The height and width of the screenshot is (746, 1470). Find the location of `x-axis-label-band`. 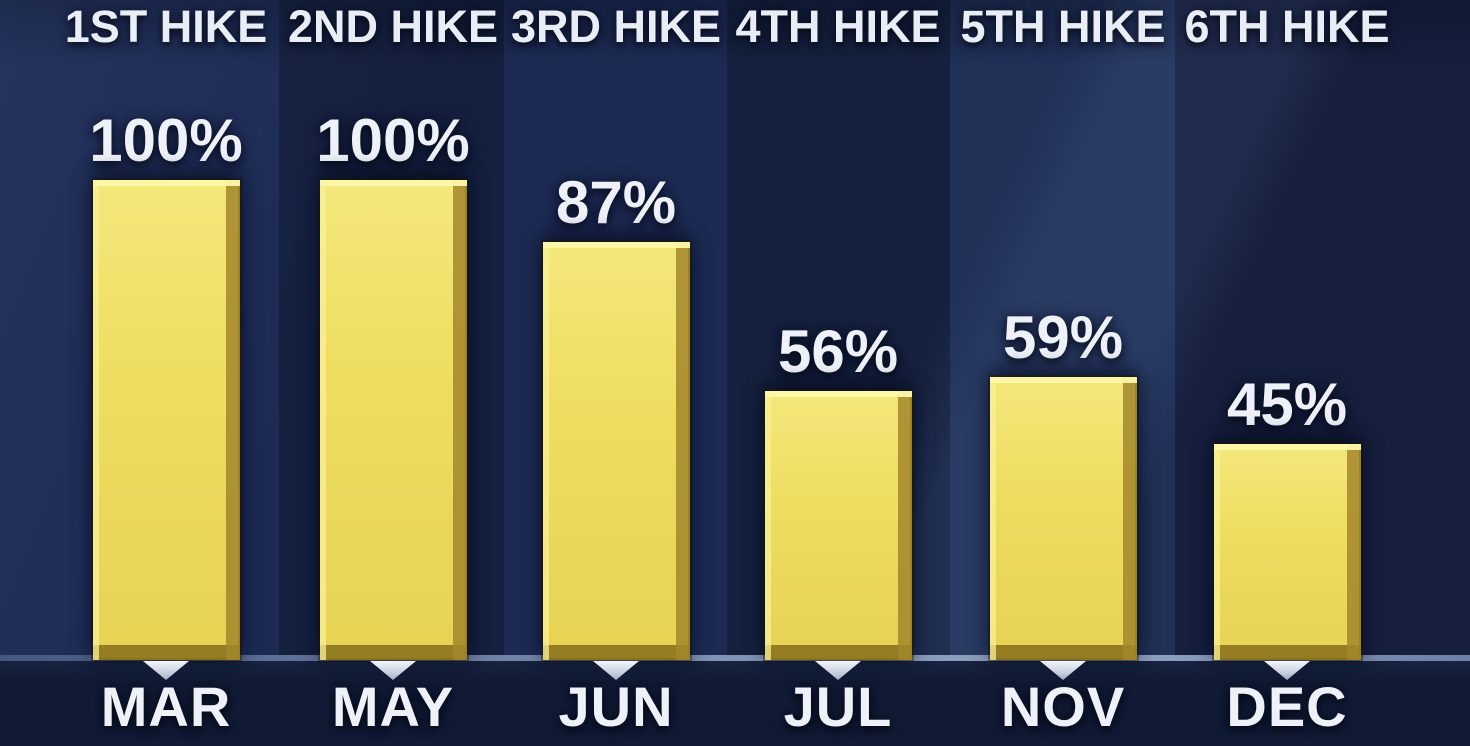

x-axis-label-band is located at coordinates (735, 703).